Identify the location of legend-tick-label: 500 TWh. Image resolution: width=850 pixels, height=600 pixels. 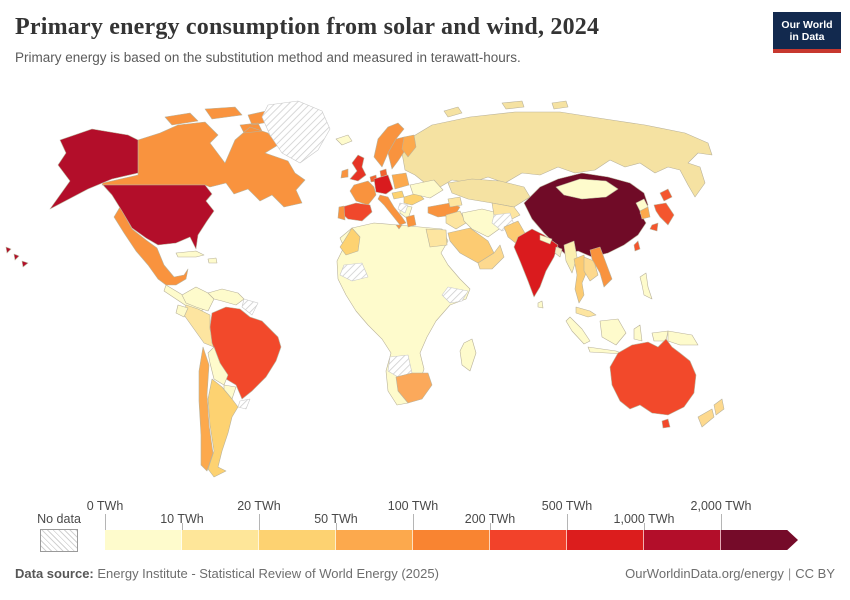
(567, 506).